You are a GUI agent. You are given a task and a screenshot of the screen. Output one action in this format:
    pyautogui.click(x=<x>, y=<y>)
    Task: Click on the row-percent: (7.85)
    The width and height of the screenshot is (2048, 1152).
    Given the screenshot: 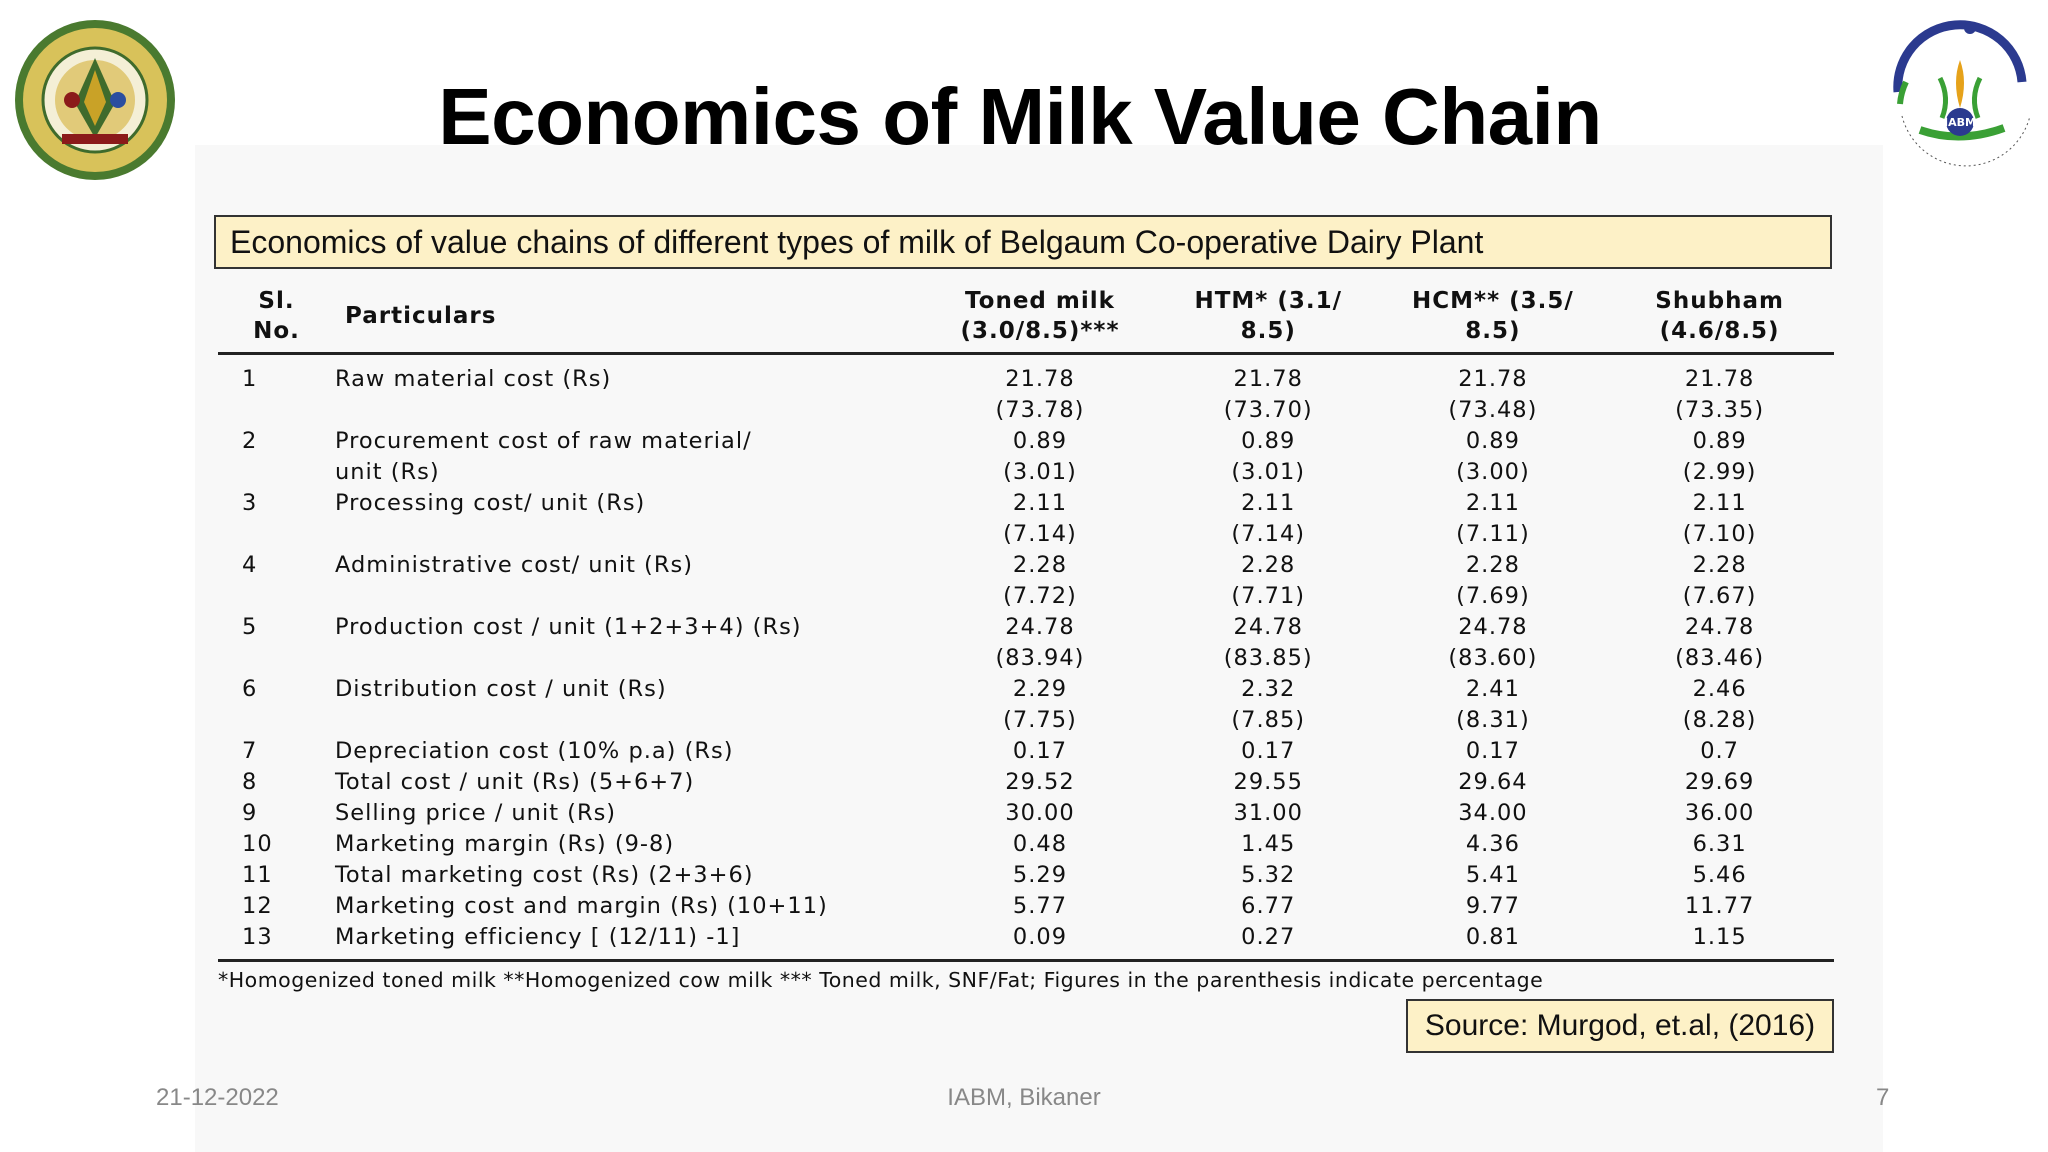 What is the action you would take?
    pyautogui.click(x=1268, y=720)
    